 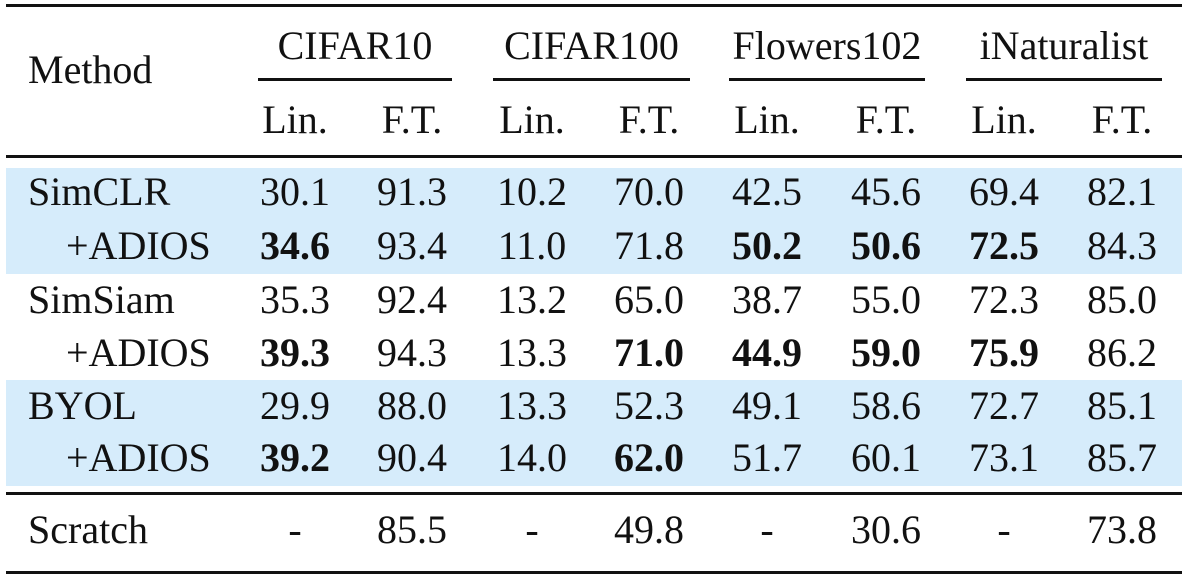 What do you see at coordinates (649, 529) in the screenshot?
I see `table-cell: 49.8` at bounding box center [649, 529].